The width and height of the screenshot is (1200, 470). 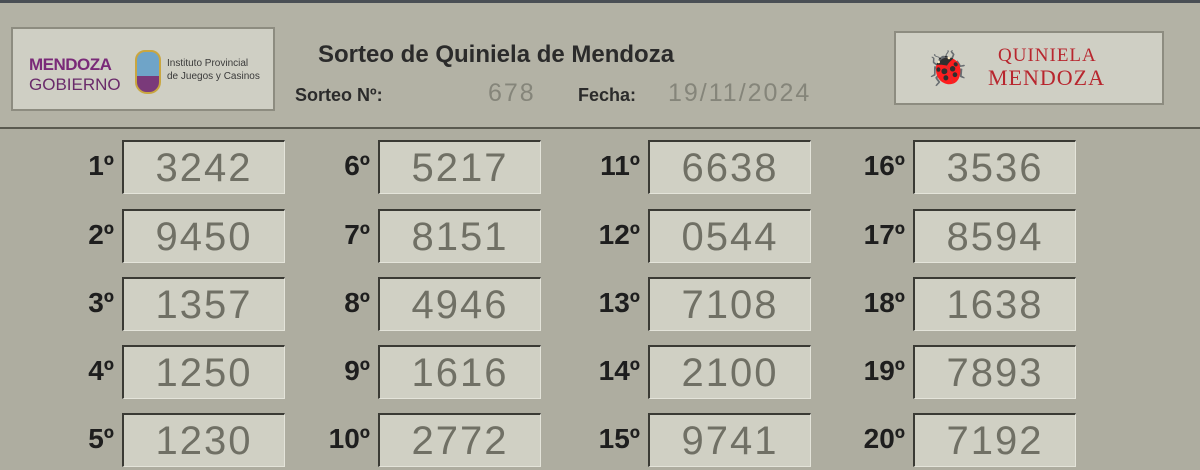 What do you see at coordinates (600, 1) in the screenshot?
I see `top-border` at bounding box center [600, 1].